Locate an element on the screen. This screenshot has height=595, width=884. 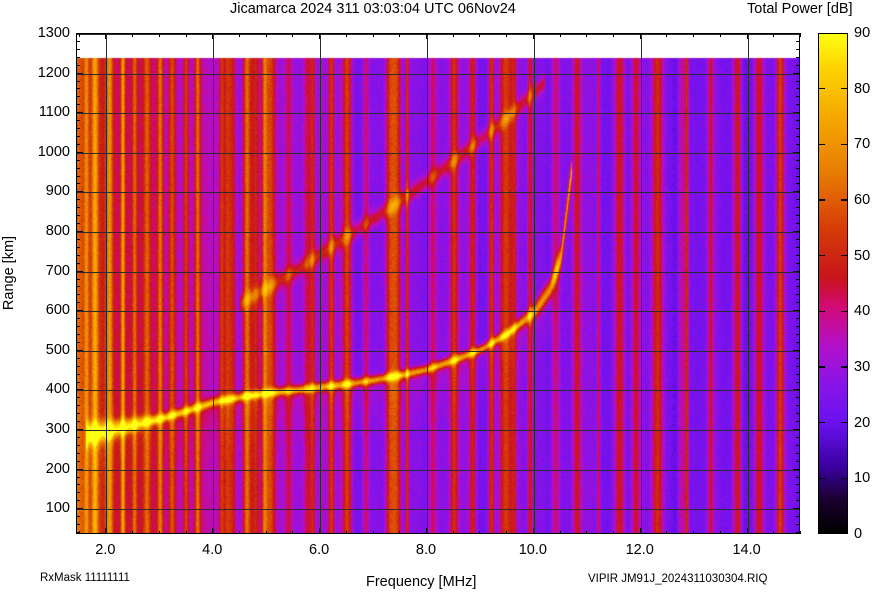
gridline-vertical is located at coordinates (213, 283).